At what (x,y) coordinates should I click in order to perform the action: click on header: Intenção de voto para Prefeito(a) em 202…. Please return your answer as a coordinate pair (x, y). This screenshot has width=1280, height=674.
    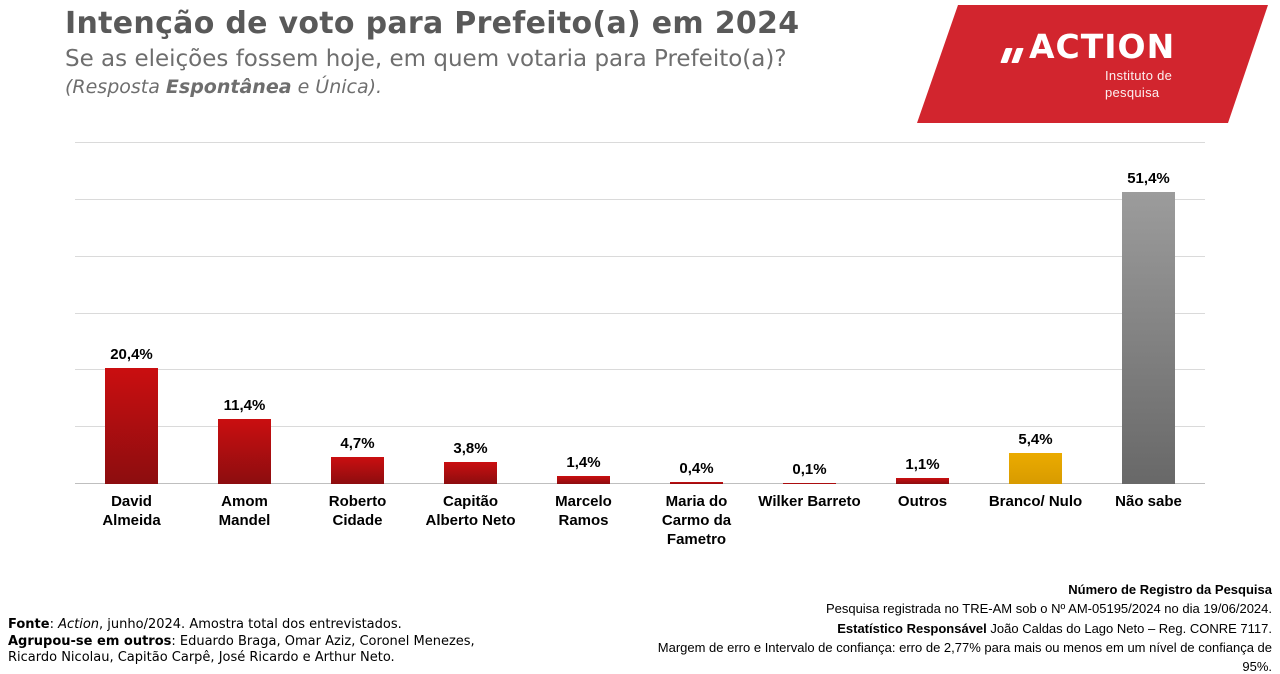
    Looking at the image, I should click on (490, 52).